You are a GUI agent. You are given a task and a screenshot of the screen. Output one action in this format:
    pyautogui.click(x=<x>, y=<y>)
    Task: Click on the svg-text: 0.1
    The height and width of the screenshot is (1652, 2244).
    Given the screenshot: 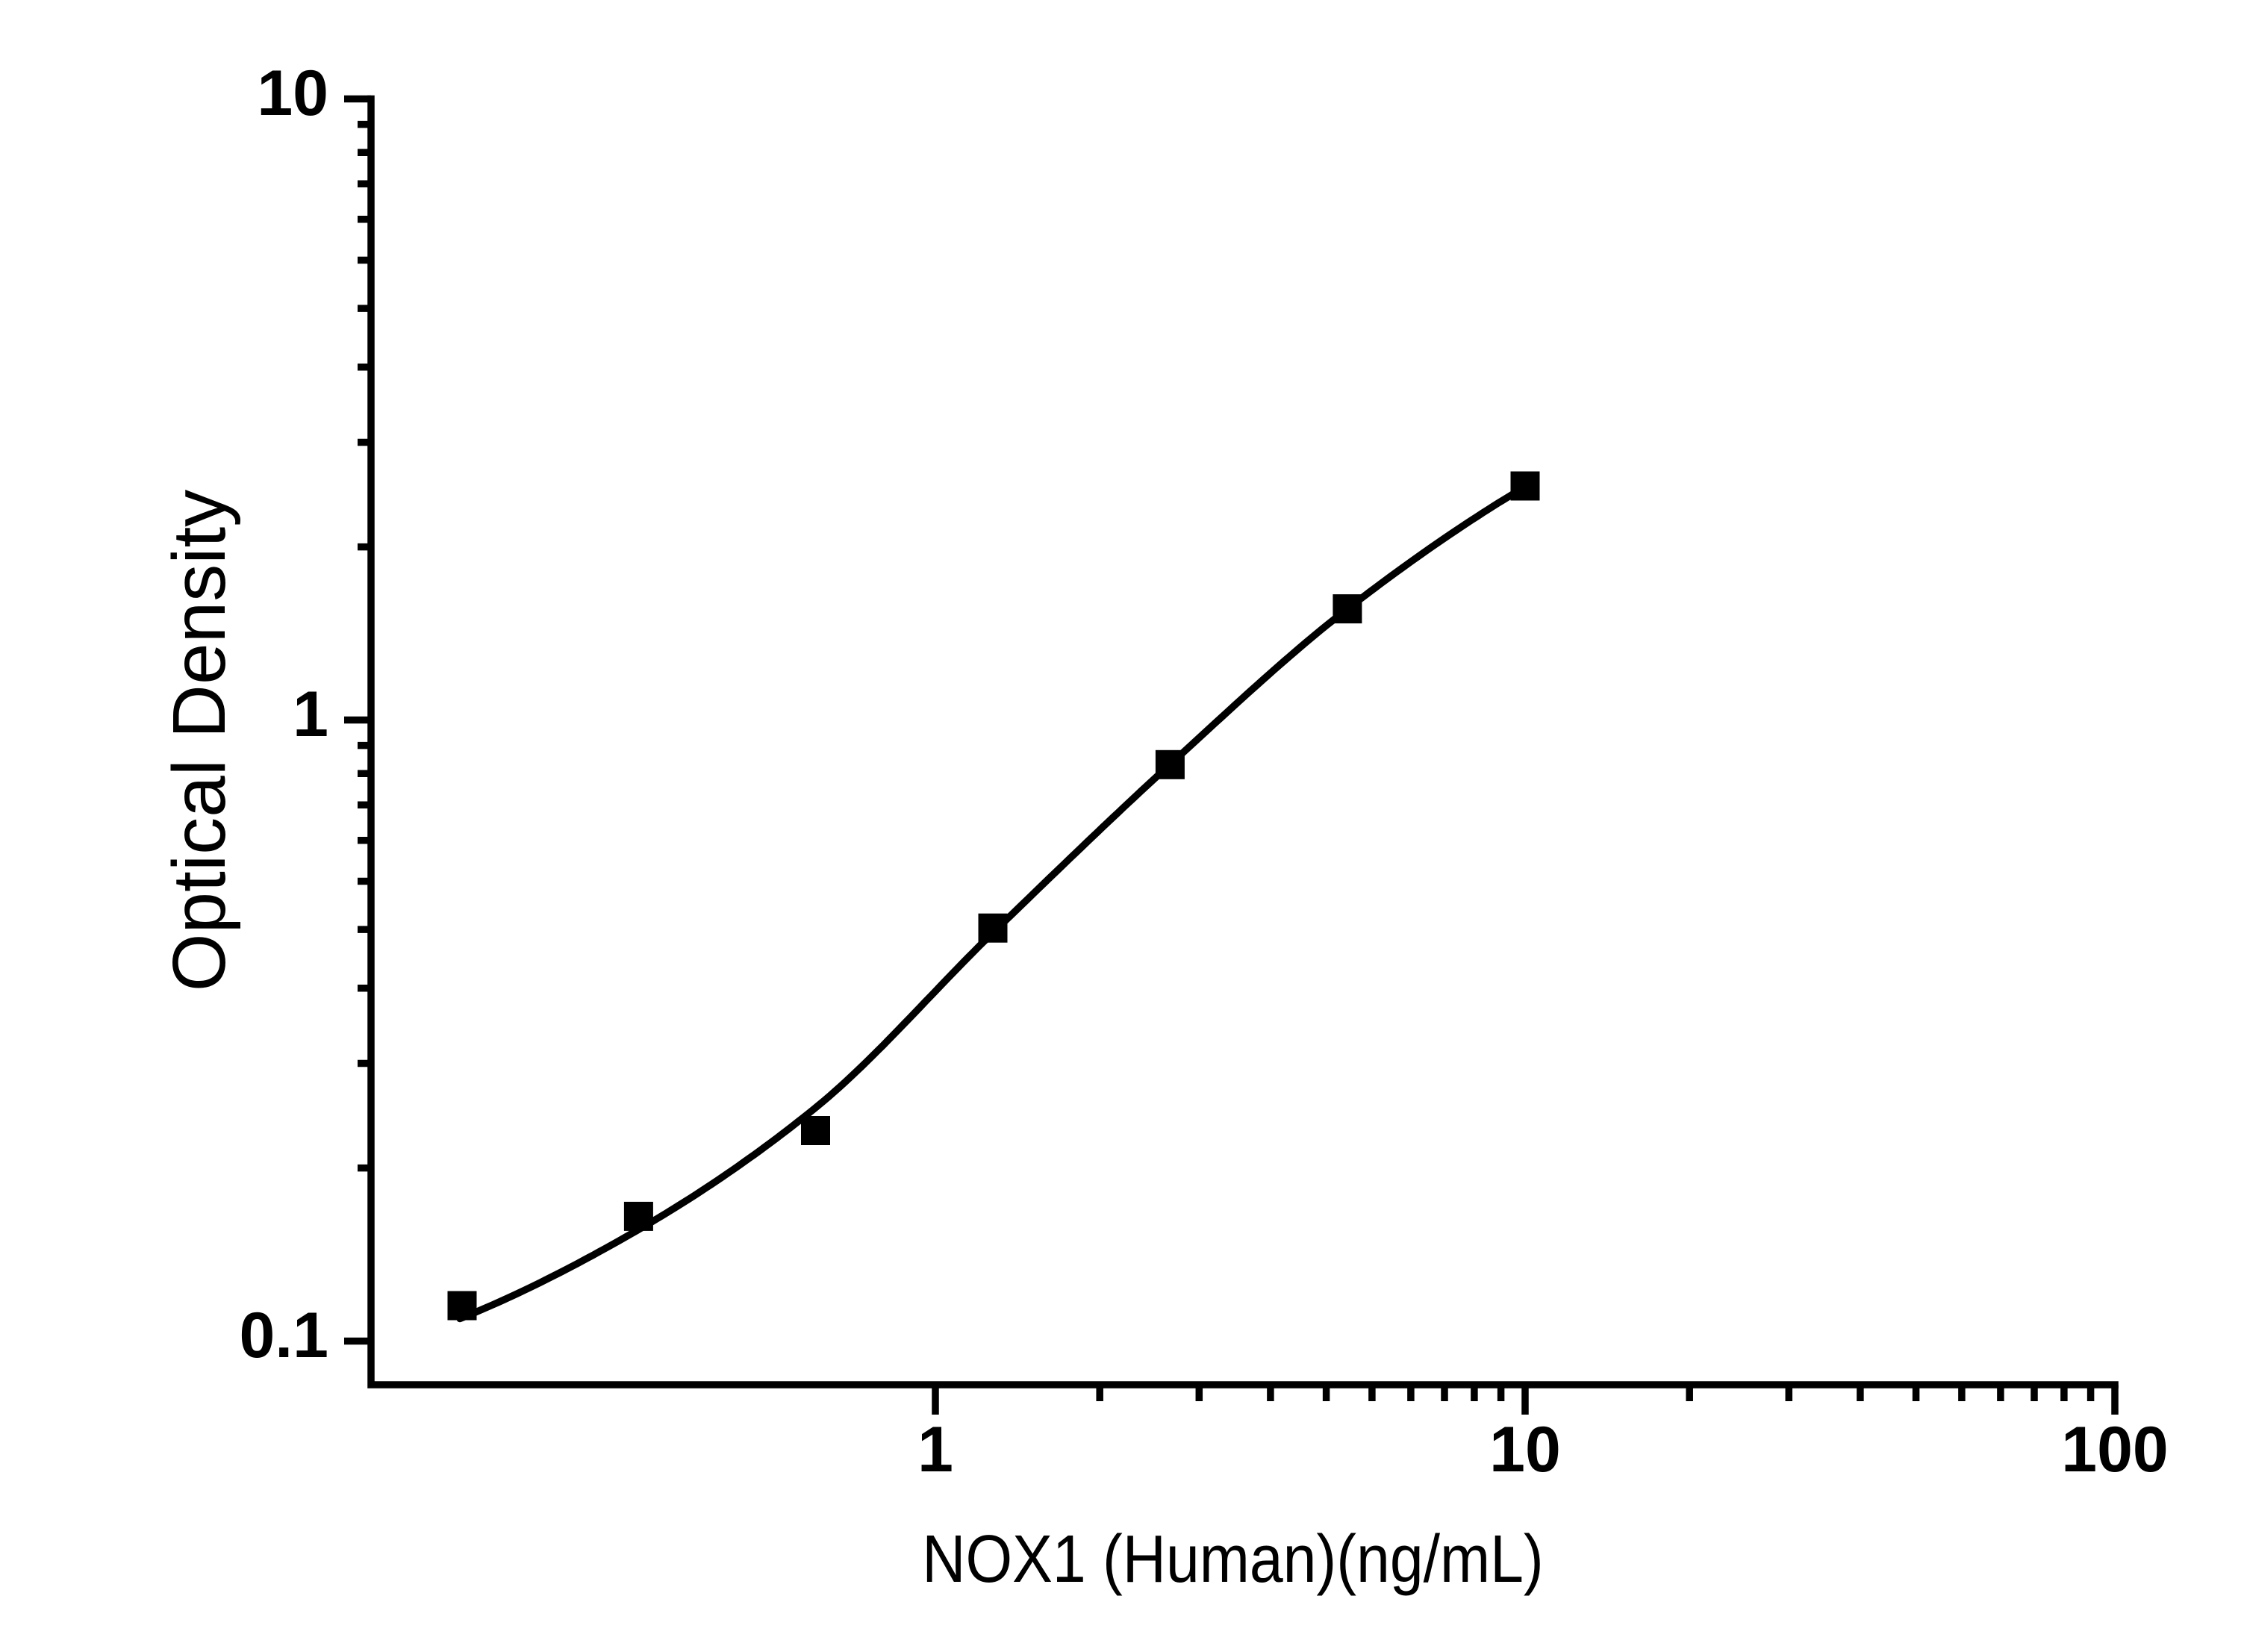 What is the action you would take?
    pyautogui.click(x=283, y=1336)
    